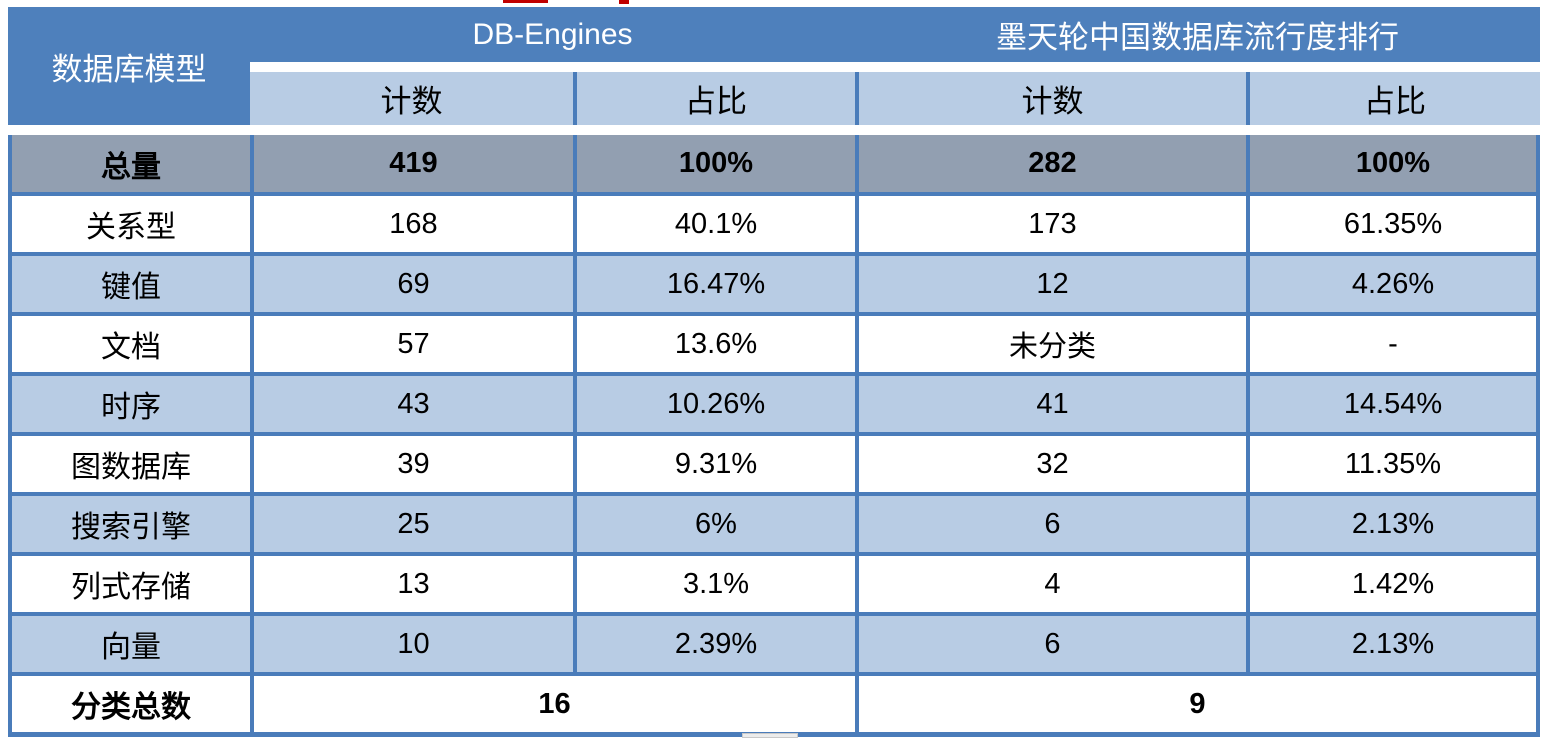  What do you see at coordinates (1050, 163) in the screenshot?
I see `count-cell: 282` at bounding box center [1050, 163].